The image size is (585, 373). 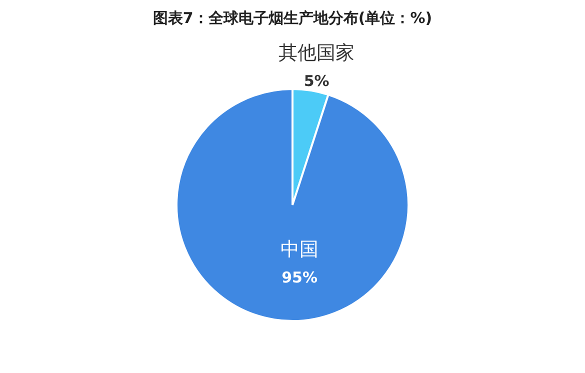 I want to click on slice-label: 其他国家, so click(x=316, y=53).